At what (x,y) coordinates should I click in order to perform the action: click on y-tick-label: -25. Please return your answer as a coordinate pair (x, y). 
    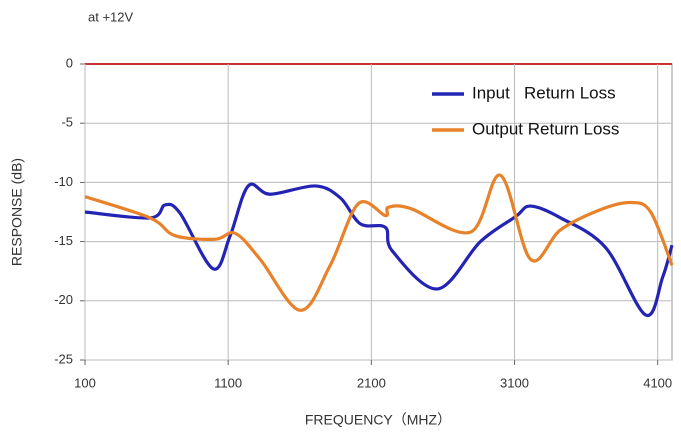
    Looking at the image, I should click on (63, 358).